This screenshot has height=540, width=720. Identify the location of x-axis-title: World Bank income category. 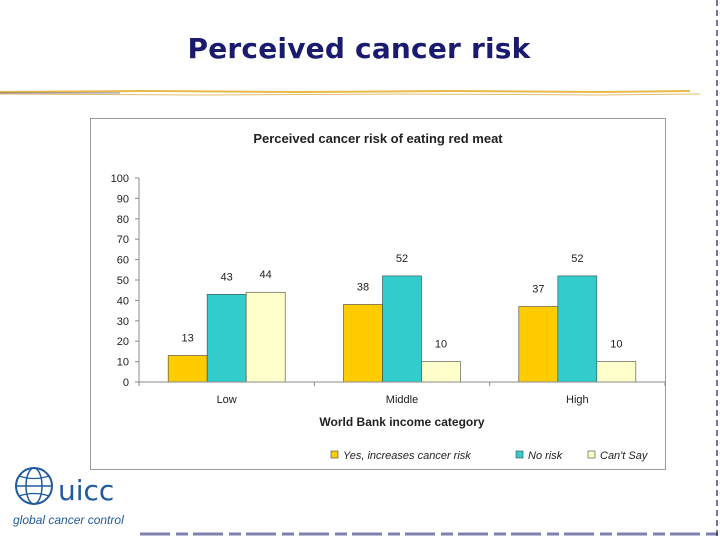
(401, 422).